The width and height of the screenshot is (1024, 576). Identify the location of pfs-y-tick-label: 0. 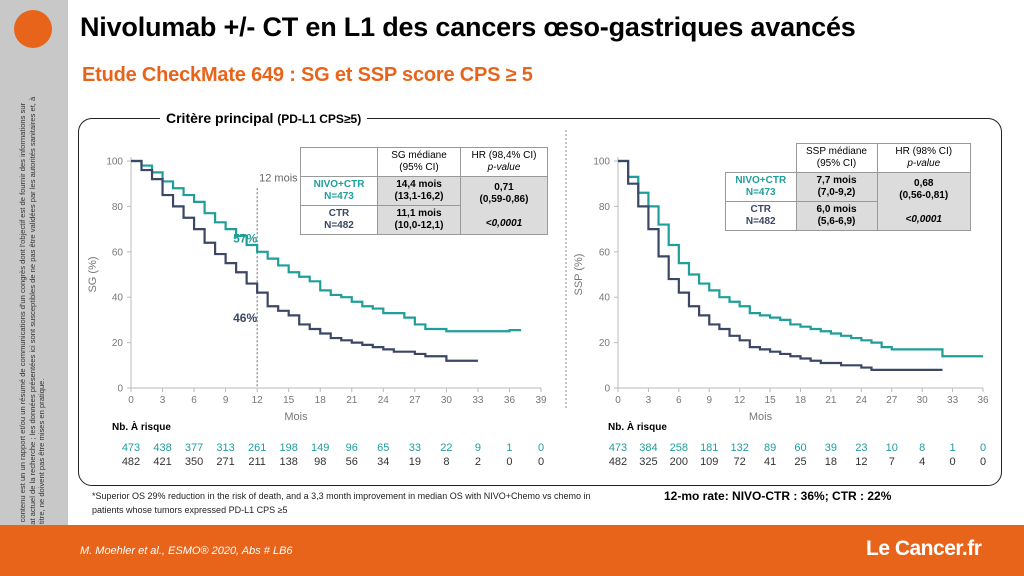
(607, 389).